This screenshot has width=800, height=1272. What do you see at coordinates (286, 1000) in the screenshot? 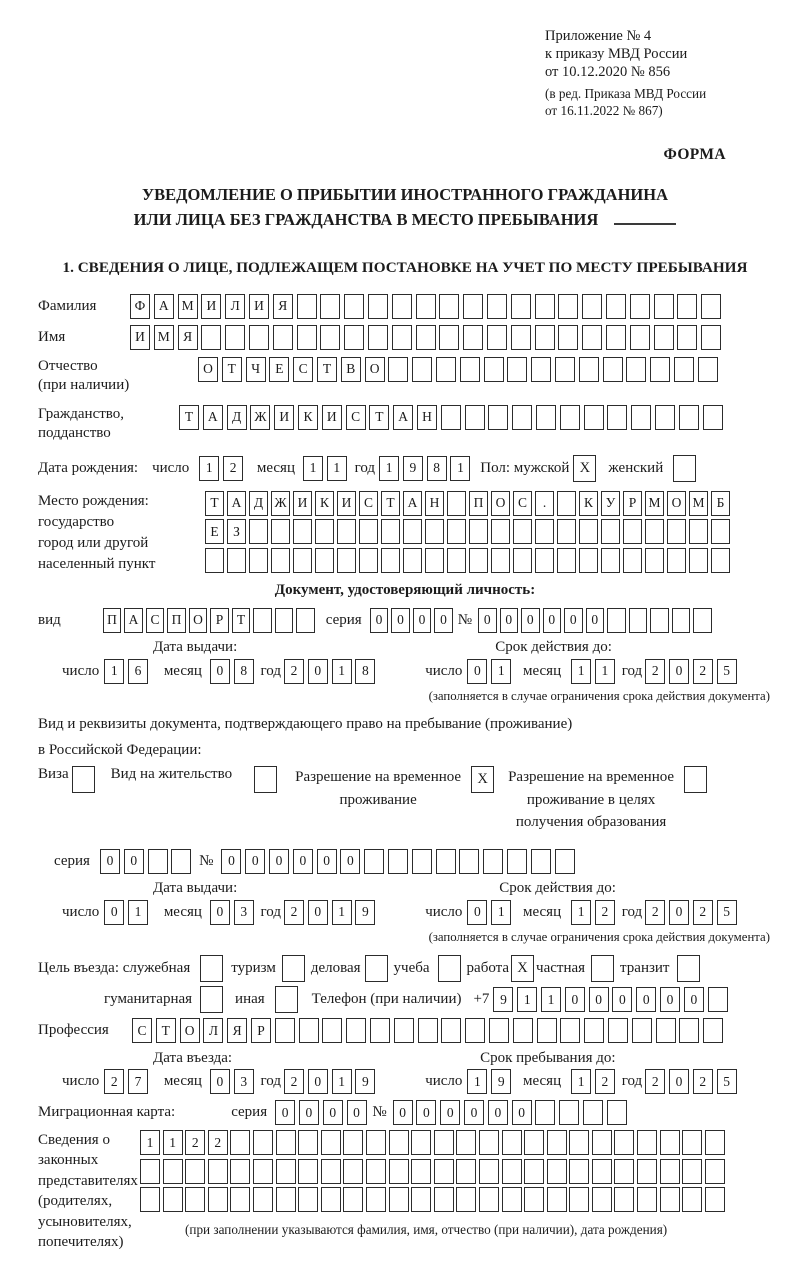
I see `purpose-other-checkbox` at bounding box center [286, 1000].